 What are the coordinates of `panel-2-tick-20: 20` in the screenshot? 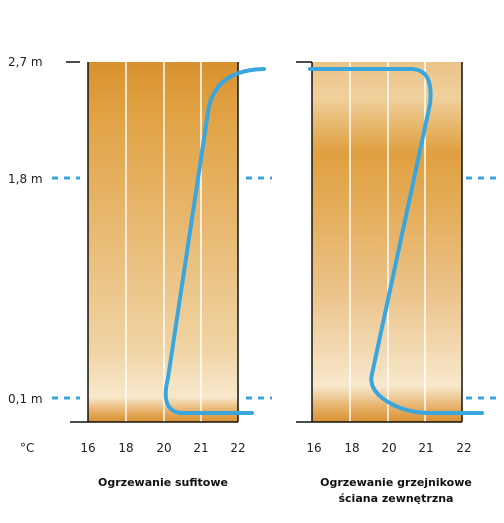 It's located at (388, 448).